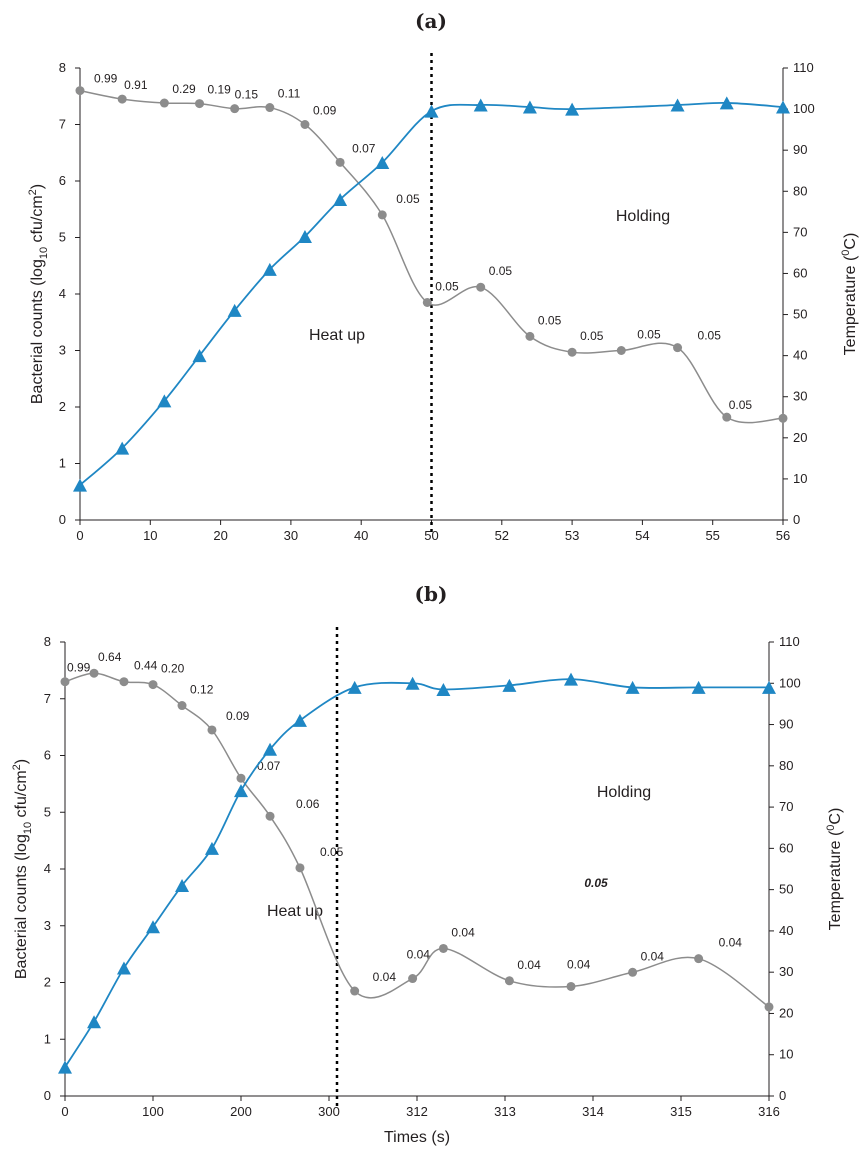 The width and height of the screenshot is (862, 1152). Describe the element at coordinates (642, 535) in the screenshot. I see `x-tick-label: 54` at that location.